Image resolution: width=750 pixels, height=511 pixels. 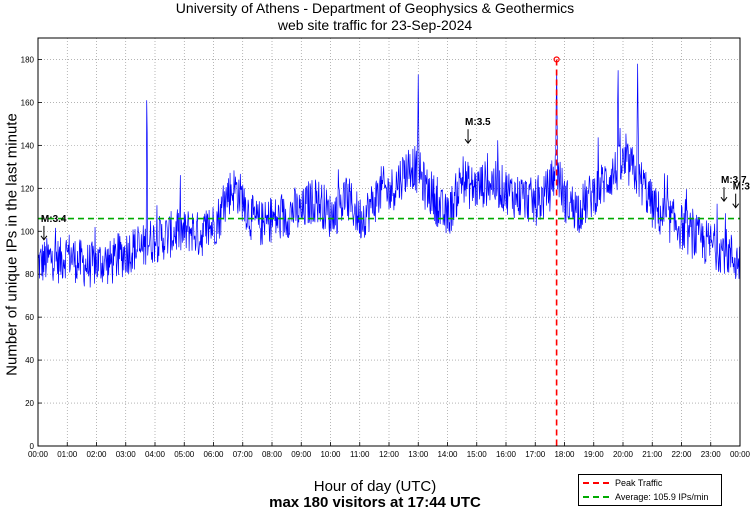 What do you see at coordinates (54, 219) in the screenshot?
I see `annotation-label: M:3.4` at bounding box center [54, 219].